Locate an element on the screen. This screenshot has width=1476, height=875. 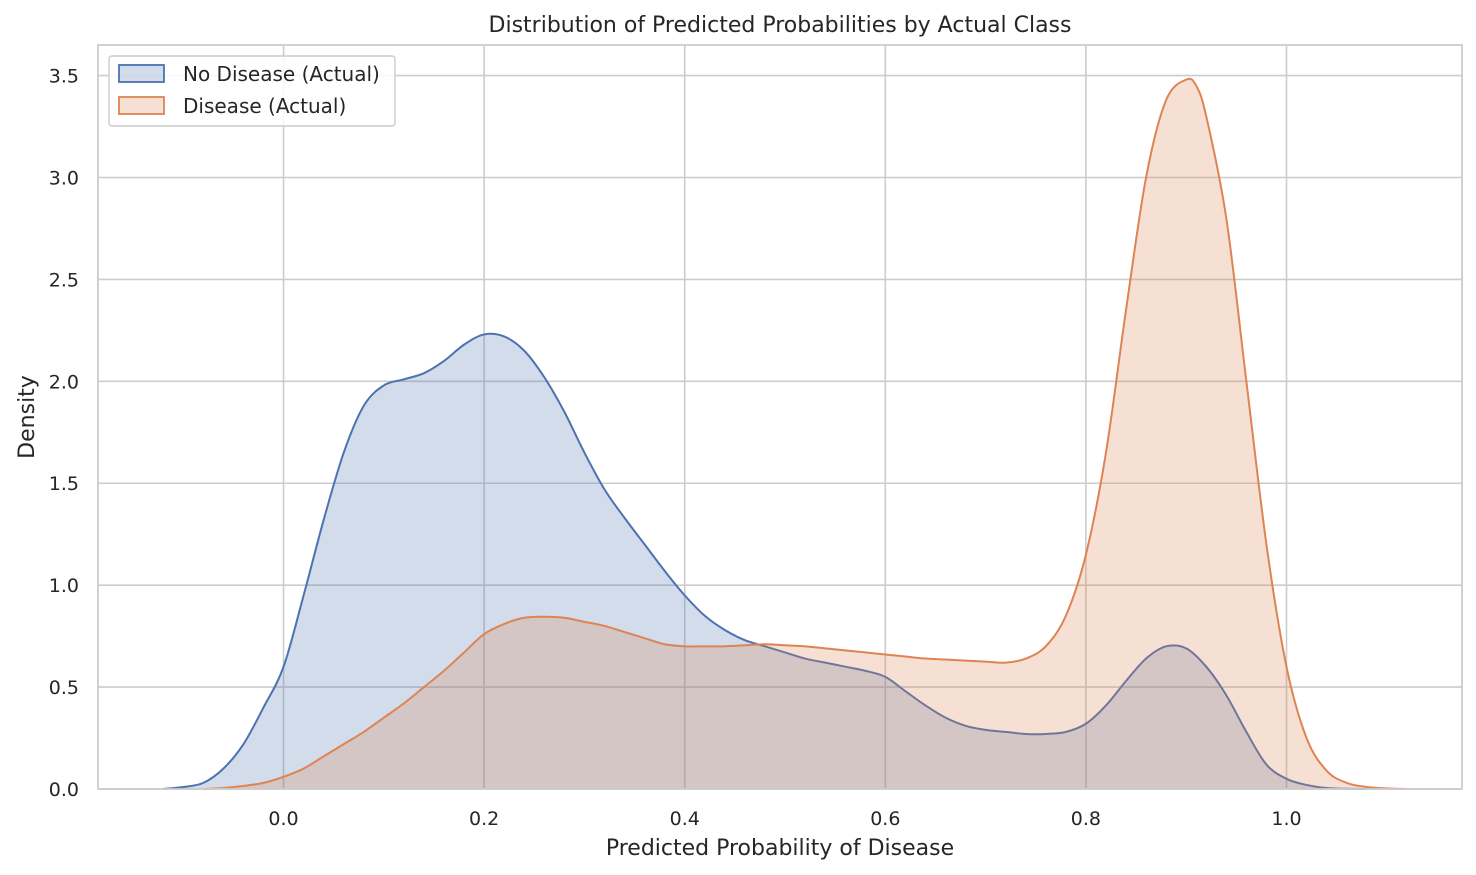
x-axis-label: Predicted Probability of Disease is located at coordinates (780, 848).